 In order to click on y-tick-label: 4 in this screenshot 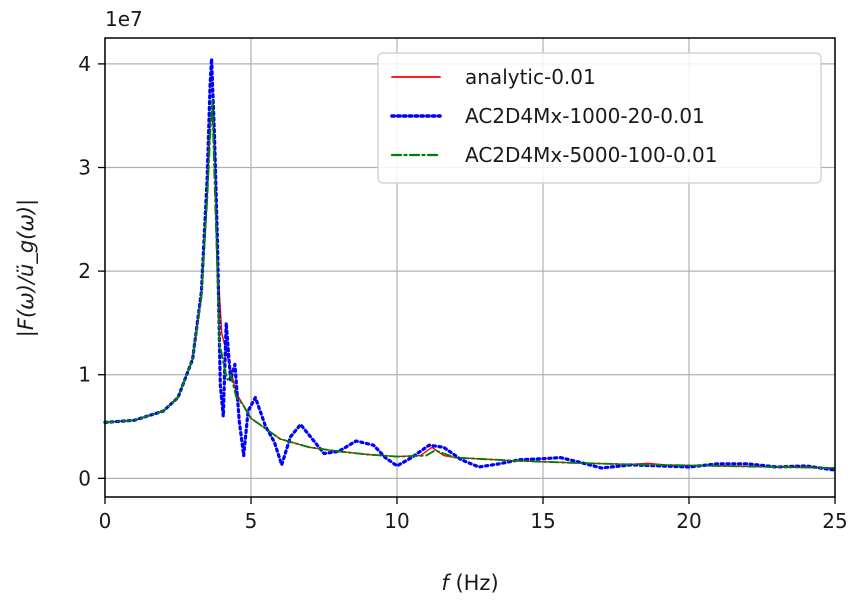, I will do `click(84, 64)`.